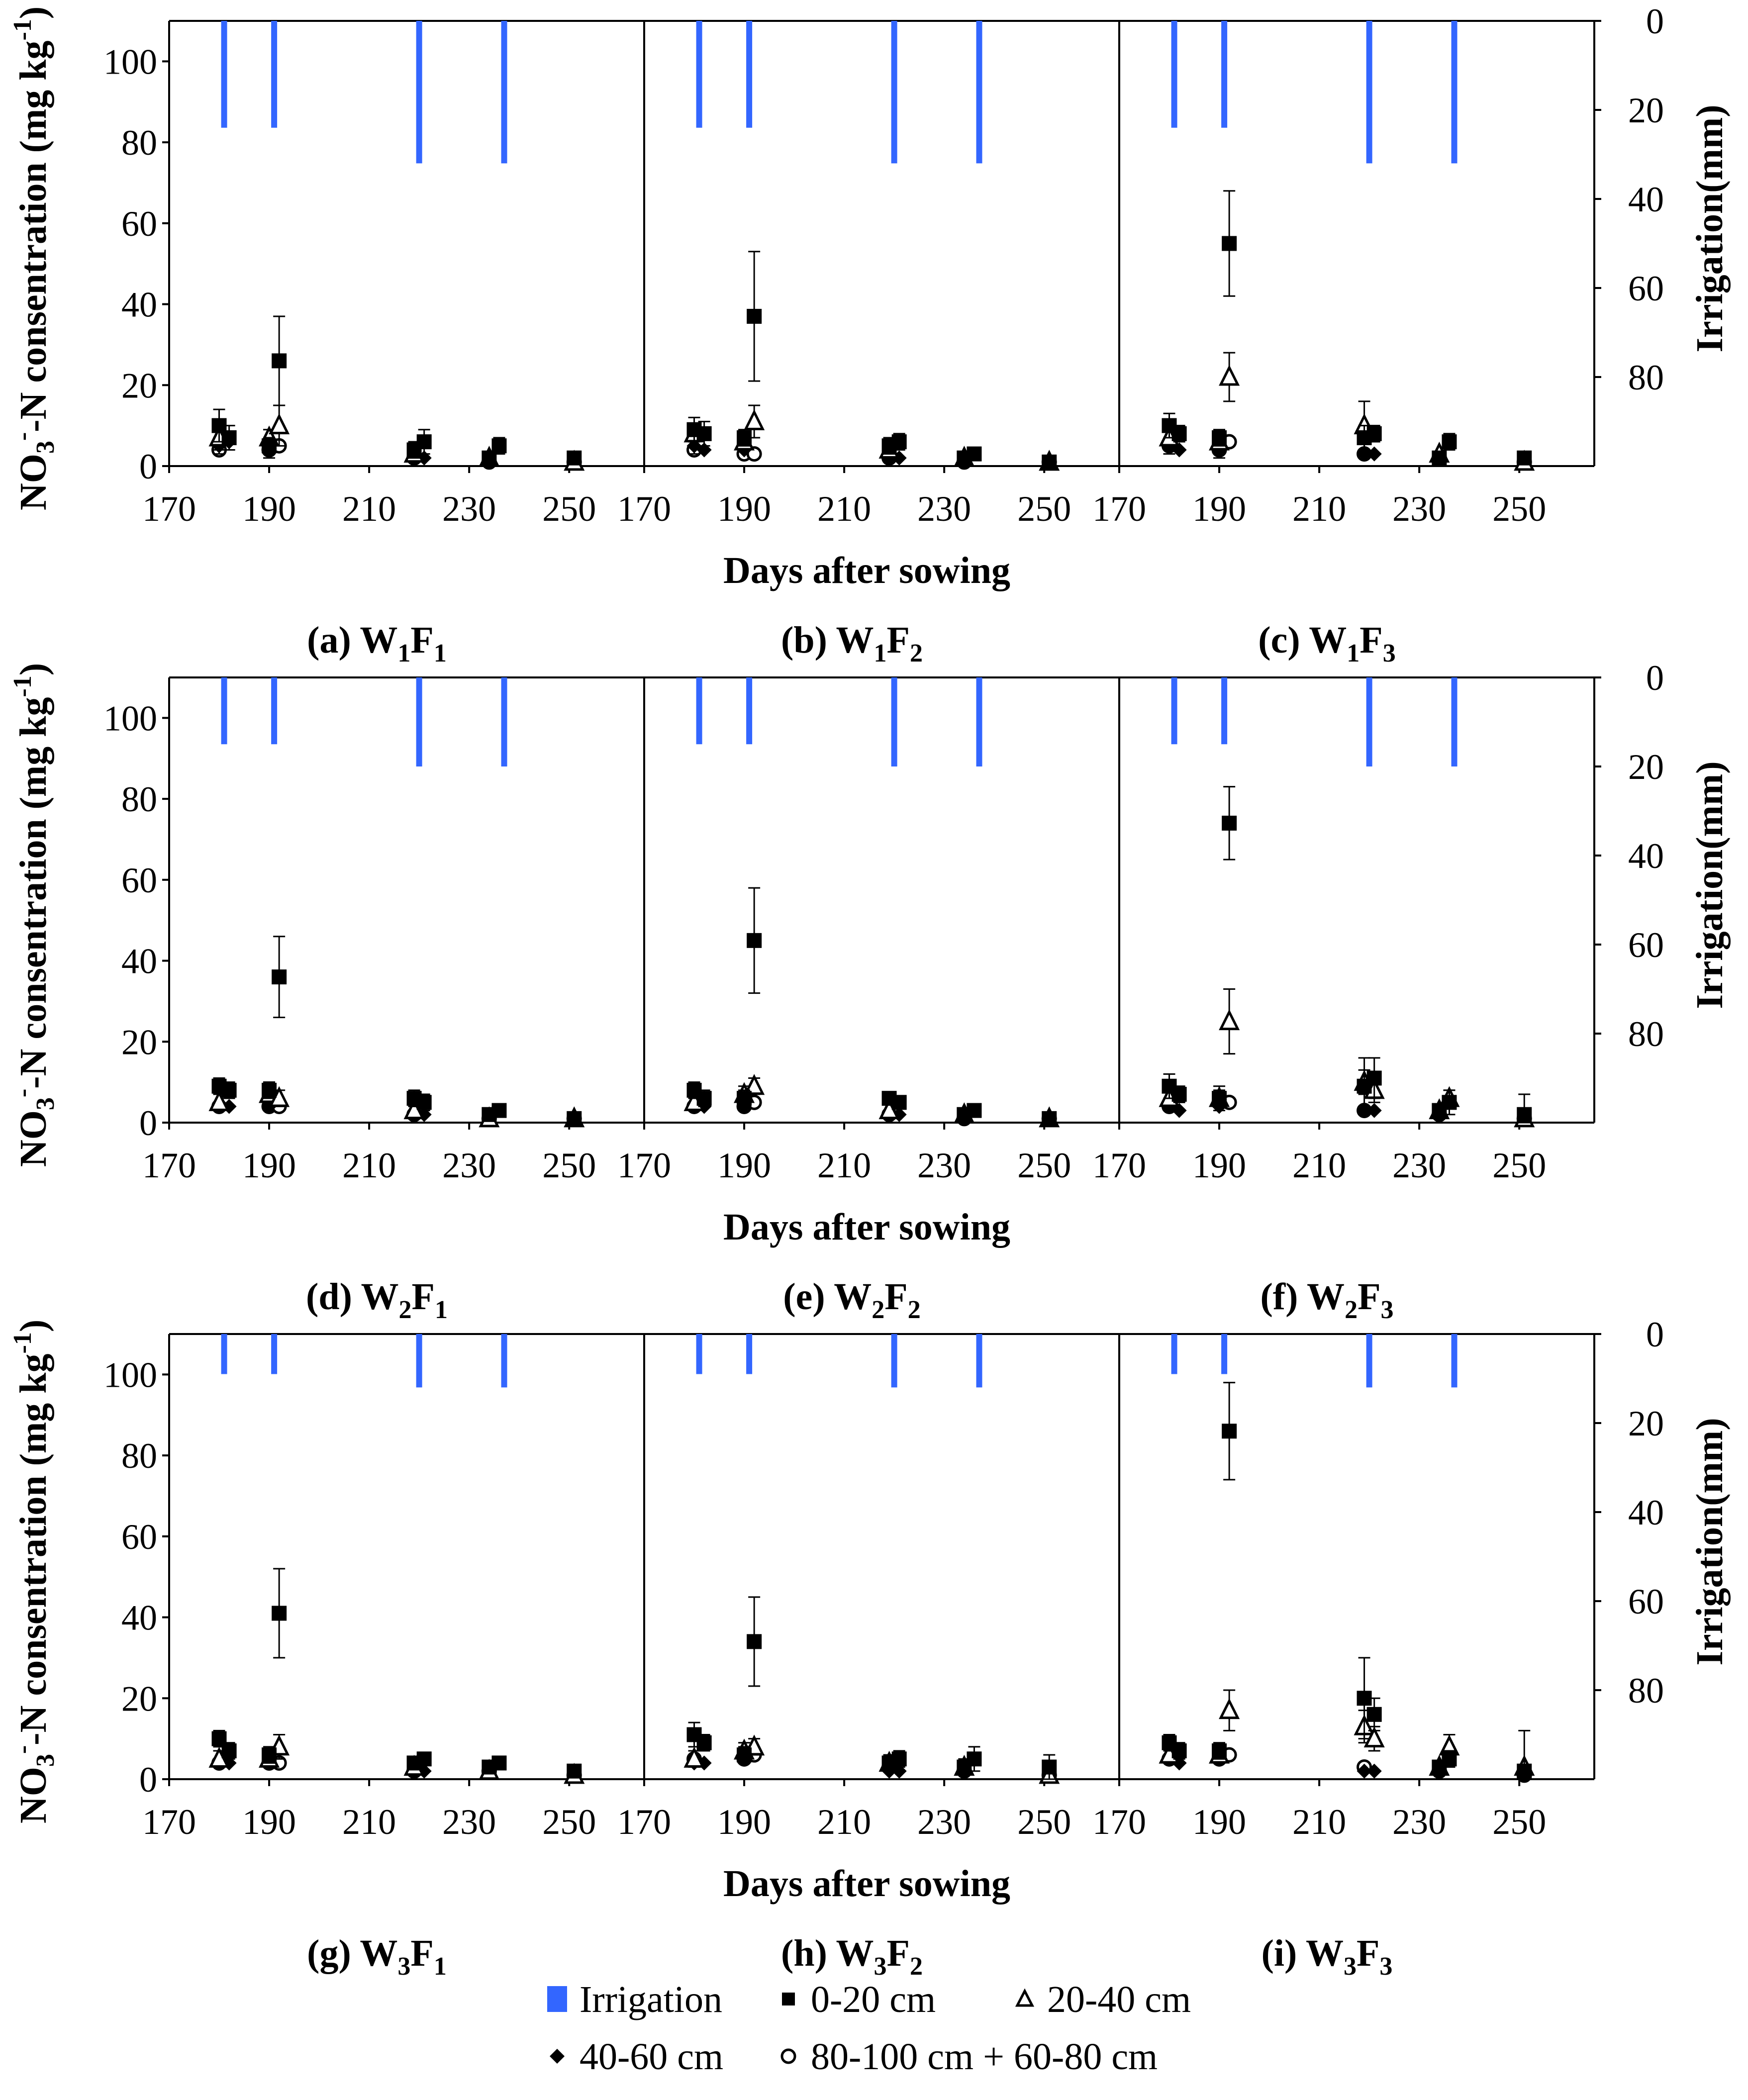 The height and width of the screenshot is (2100, 1748). What do you see at coordinates (34, 915) in the screenshot?
I see `y-axis-title: NO3--N consentration (mg kg-1)` at bounding box center [34, 915].